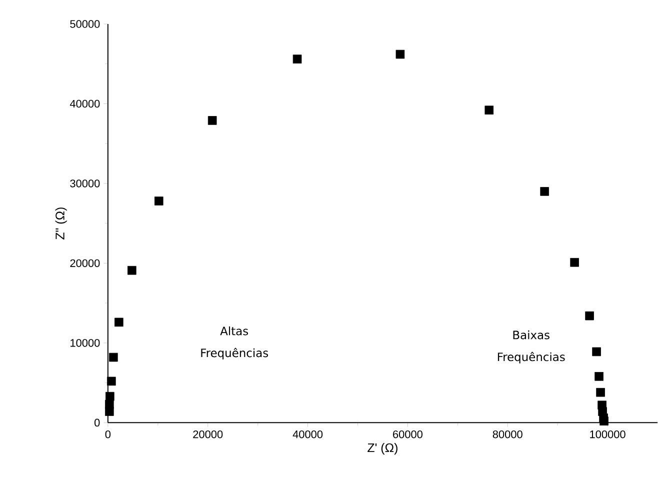 This screenshot has height=487, width=658. What do you see at coordinates (531, 347) in the screenshot?
I see `annotation: Baixas Frequências` at bounding box center [531, 347].